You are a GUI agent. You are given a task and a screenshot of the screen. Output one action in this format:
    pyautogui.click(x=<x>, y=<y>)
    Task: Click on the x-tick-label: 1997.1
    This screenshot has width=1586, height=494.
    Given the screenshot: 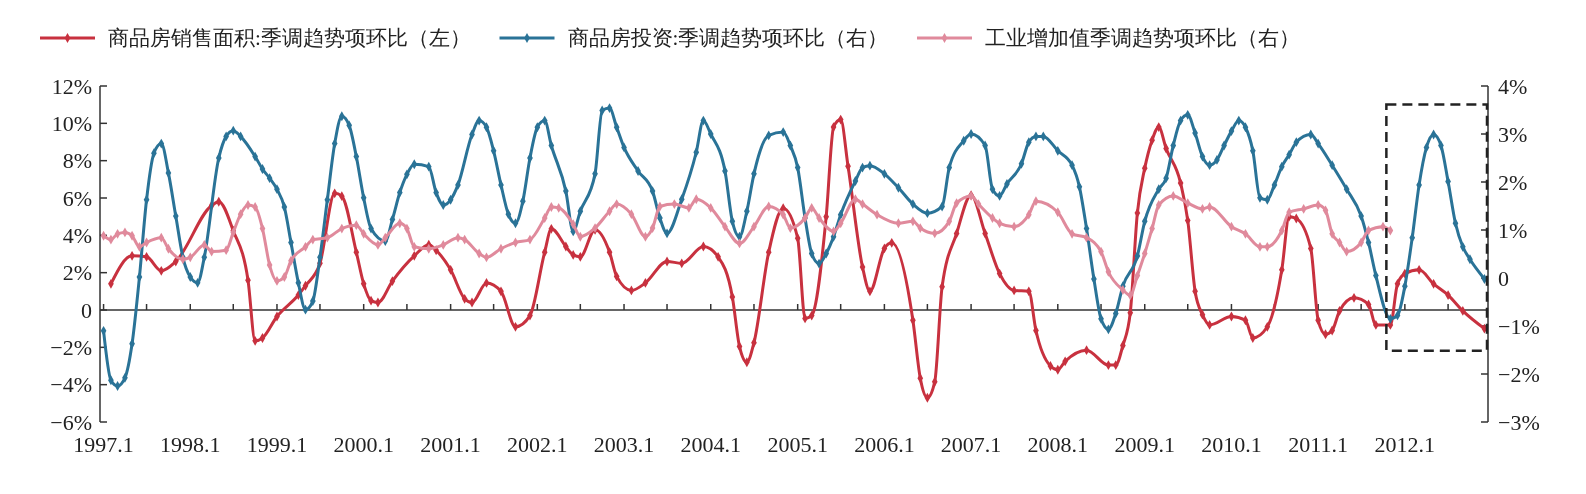 What is the action you would take?
    pyautogui.click(x=103, y=444)
    